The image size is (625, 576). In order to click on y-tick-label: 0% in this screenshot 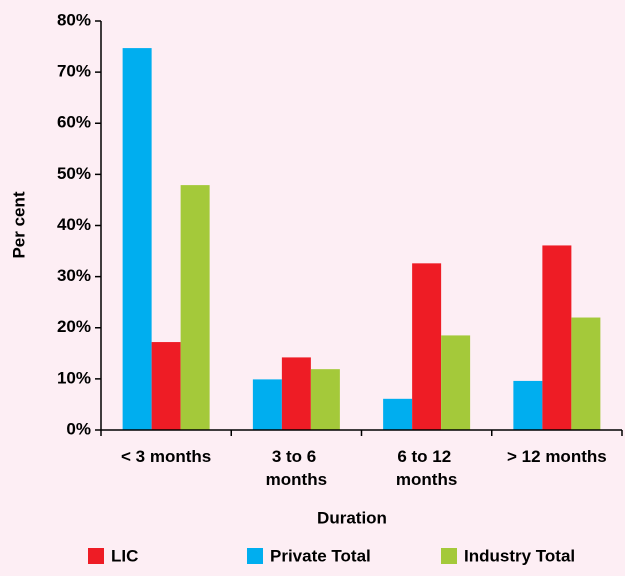, I will do `click(78, 428)`.